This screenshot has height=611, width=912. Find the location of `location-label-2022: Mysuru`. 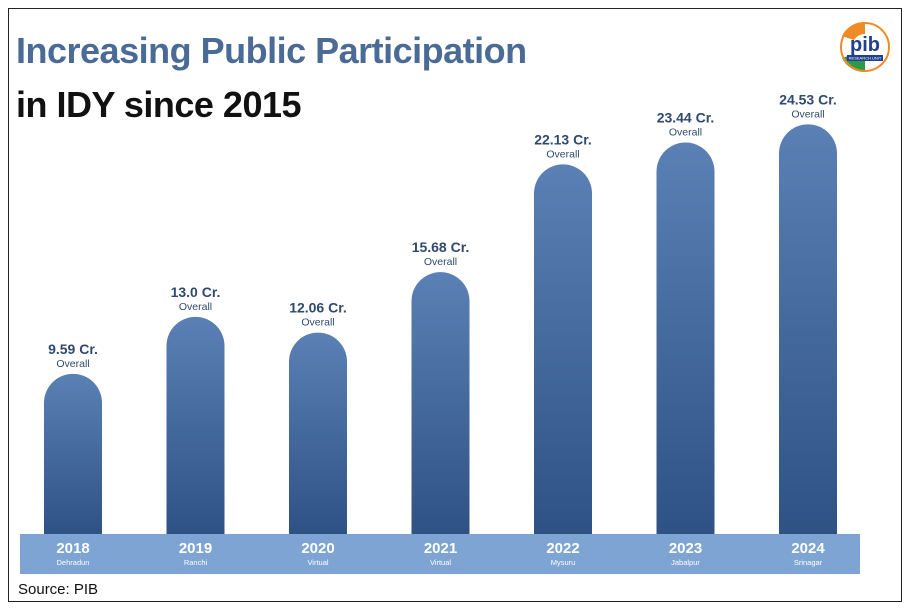

location-label-2022: Mysuru is located at coordinates (563, 562).